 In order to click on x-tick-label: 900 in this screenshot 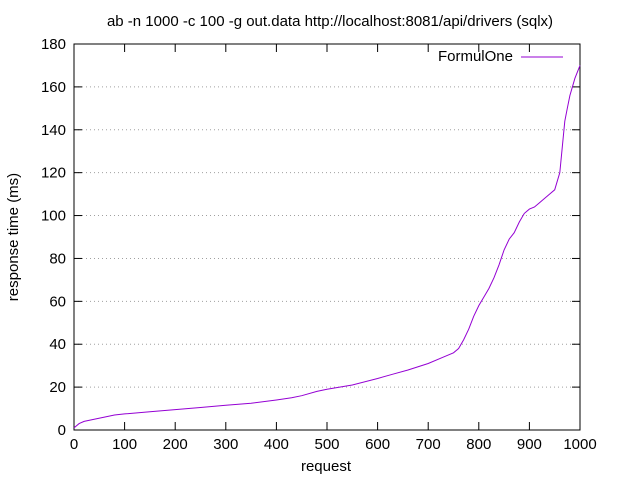, I will do `click(529, 444)`.